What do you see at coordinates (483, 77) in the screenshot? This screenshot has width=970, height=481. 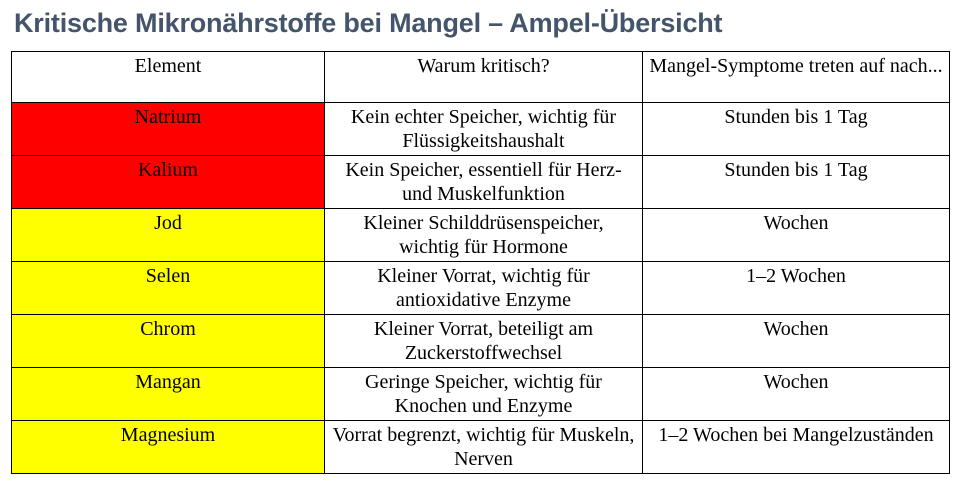 I see `header-reason: Warum kritisch?` at bounding box center [483, 77].